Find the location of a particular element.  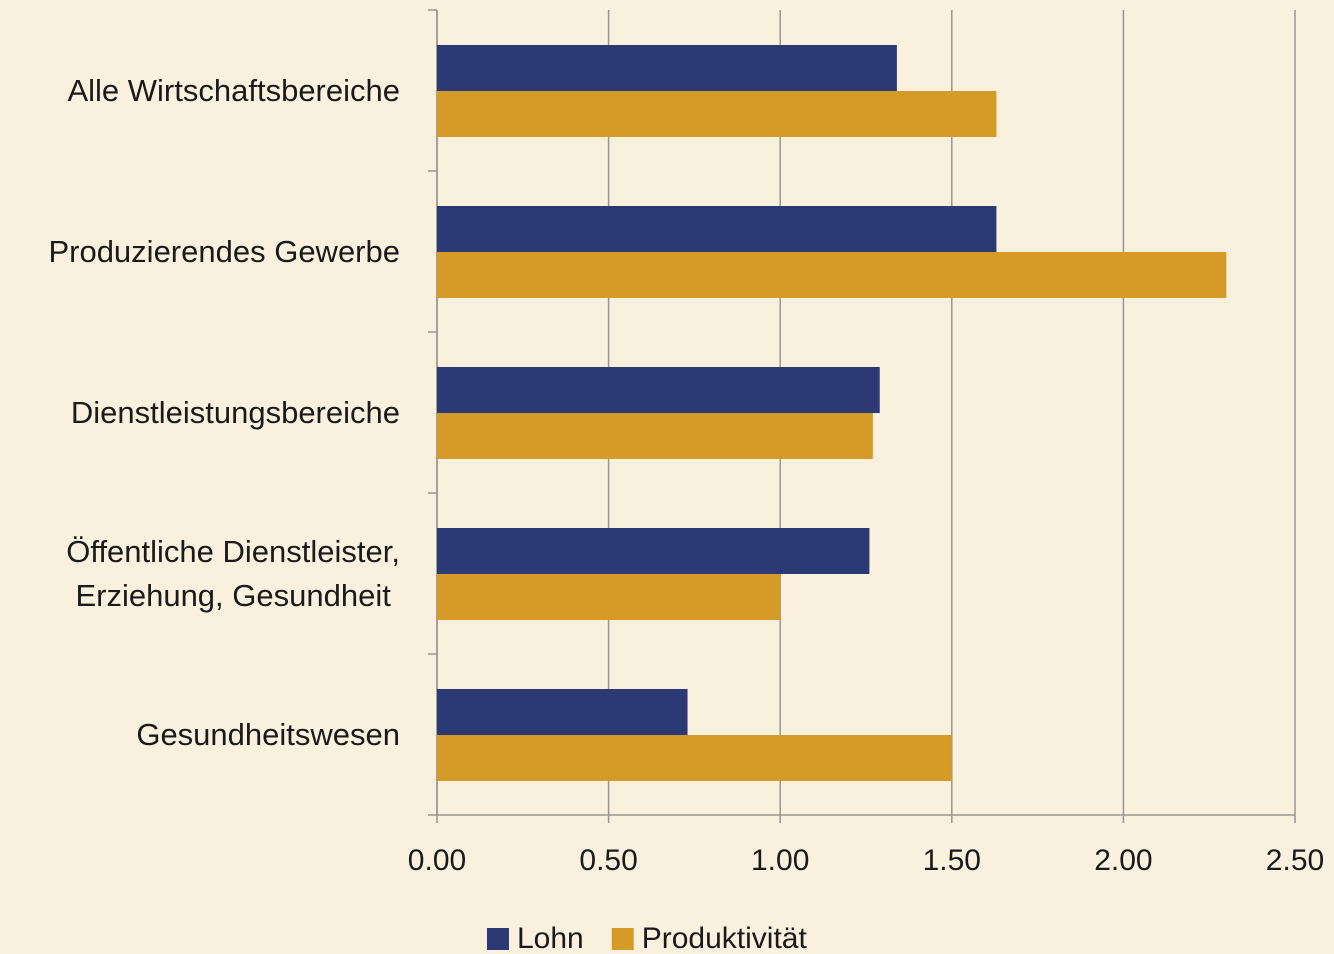

x-tick-label: 0.00 is located at coordinates (437, 860).